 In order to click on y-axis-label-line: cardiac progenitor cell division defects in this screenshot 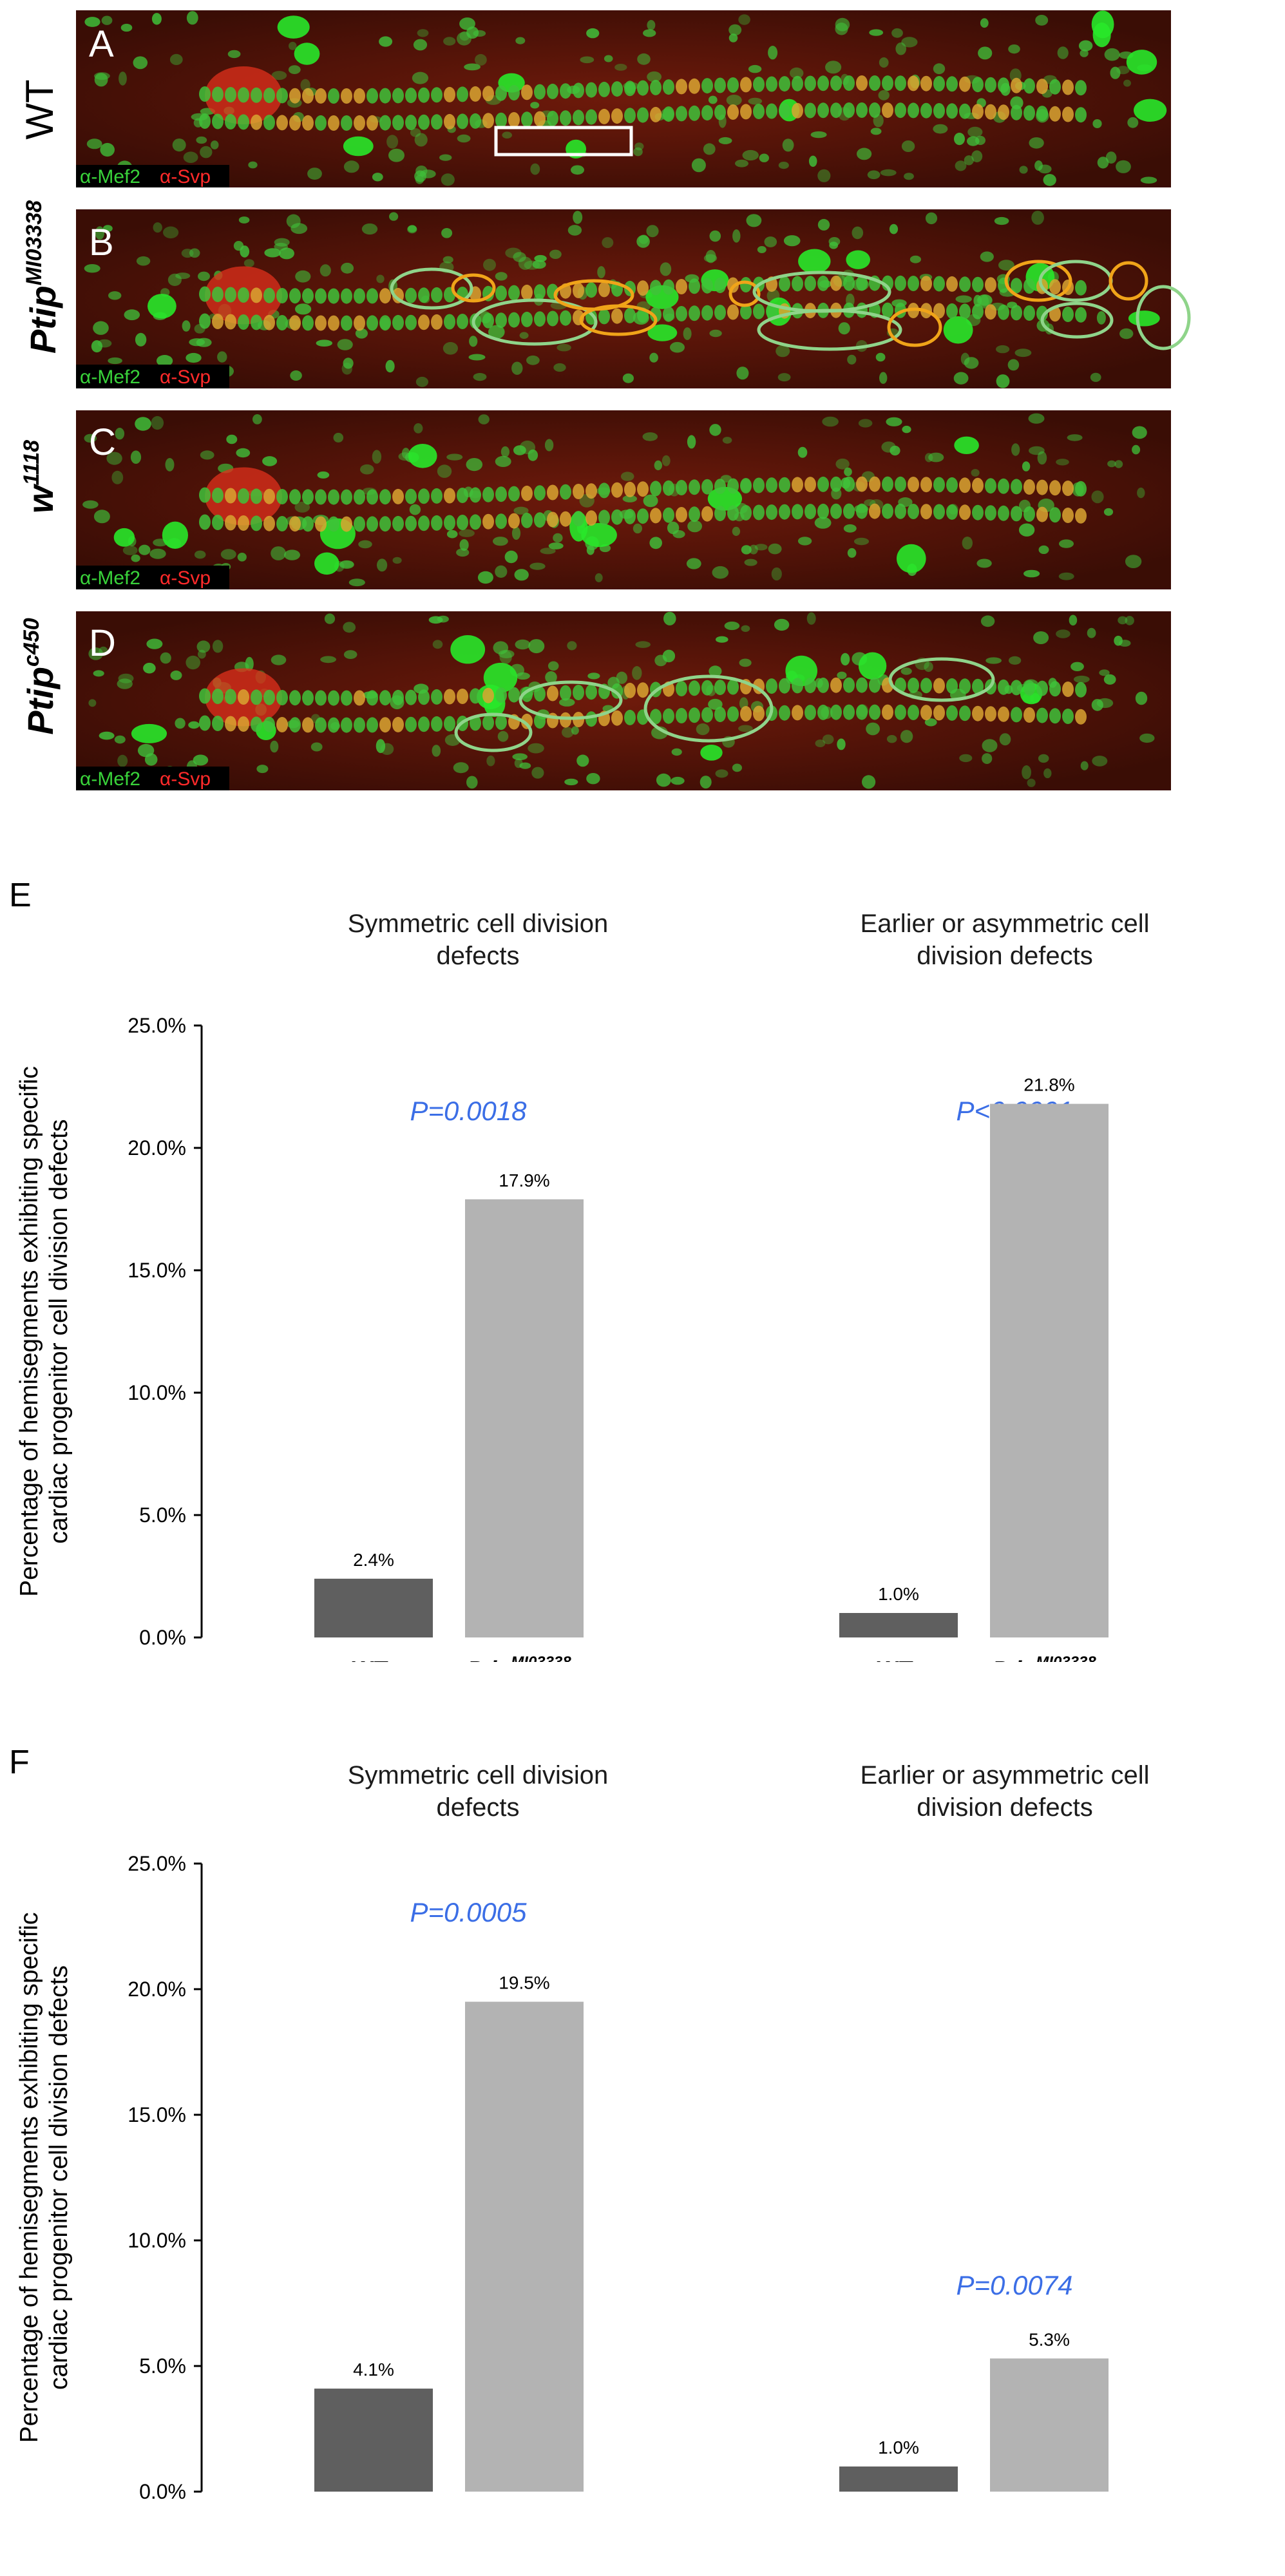, I will do `click(59, 2177)`.